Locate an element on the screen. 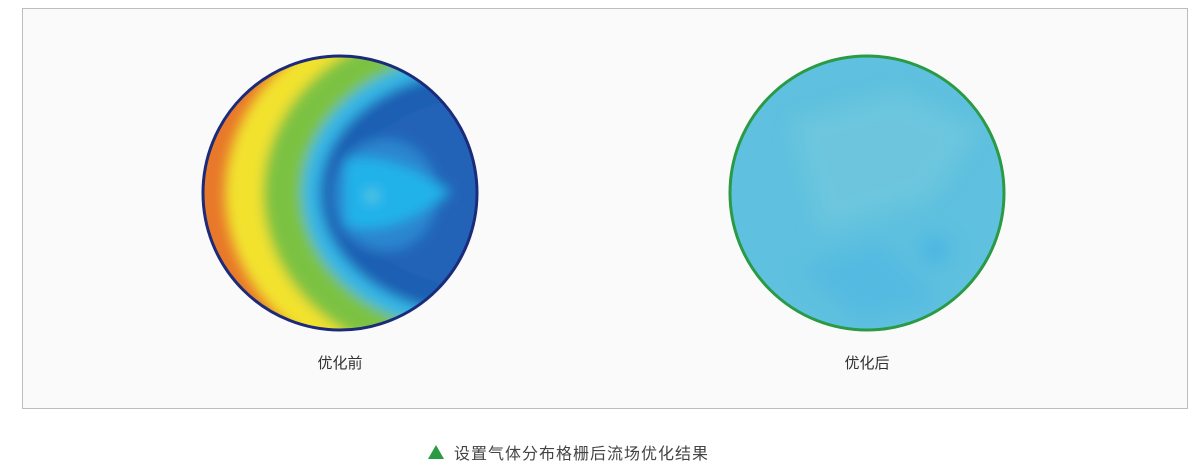  before-flow-field is located at coordinates (340, 193).